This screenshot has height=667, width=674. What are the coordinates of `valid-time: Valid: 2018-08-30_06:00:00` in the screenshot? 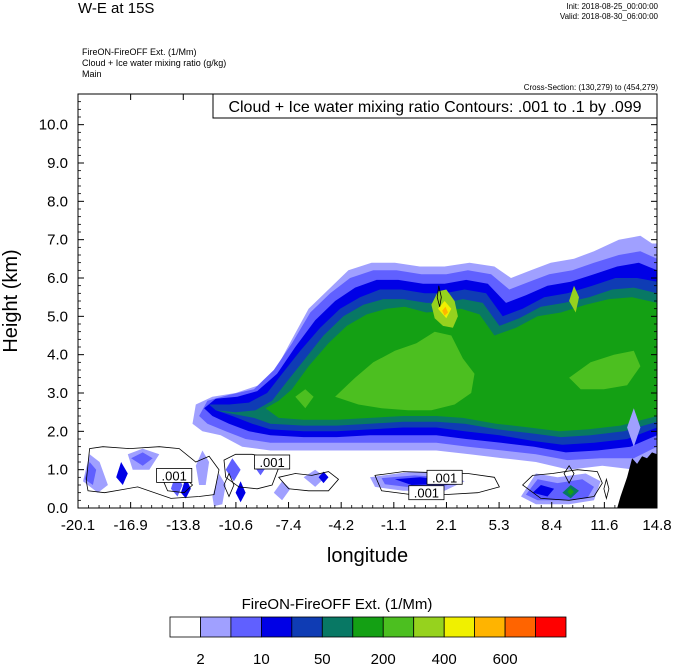 It's located at (608, 16).